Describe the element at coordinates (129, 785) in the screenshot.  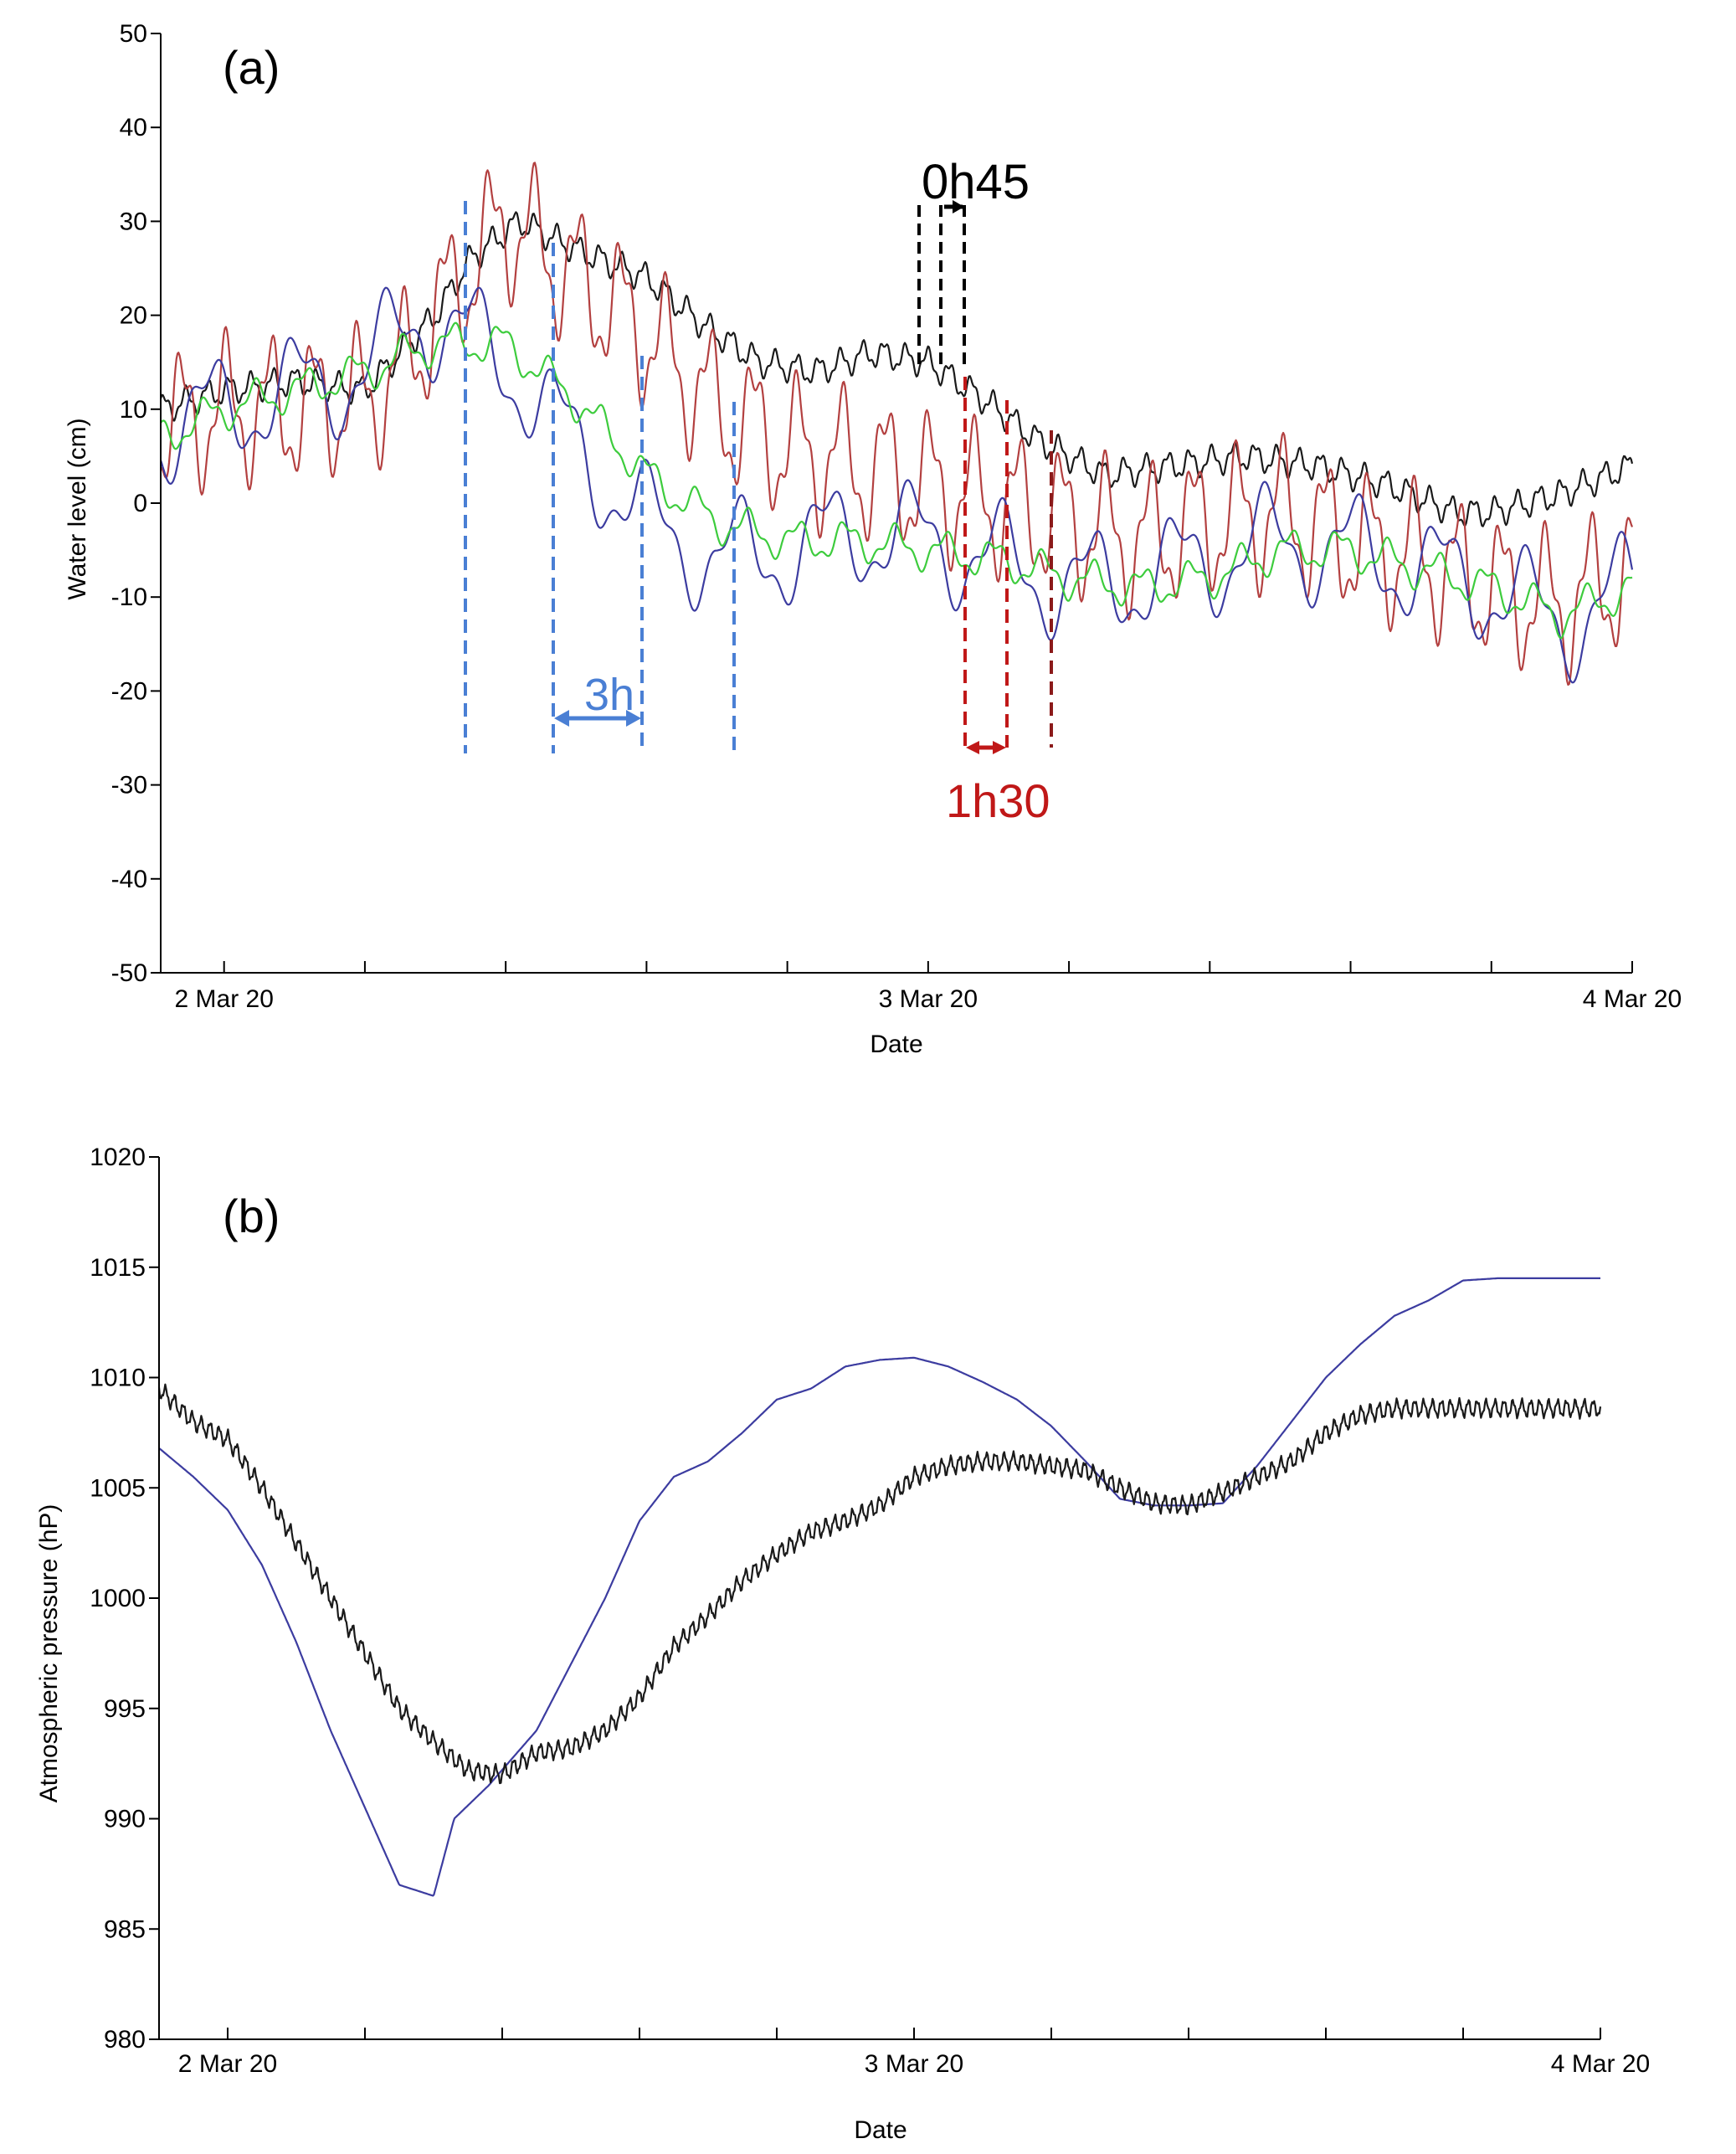
I see `y-tick-label: -30` at that location.